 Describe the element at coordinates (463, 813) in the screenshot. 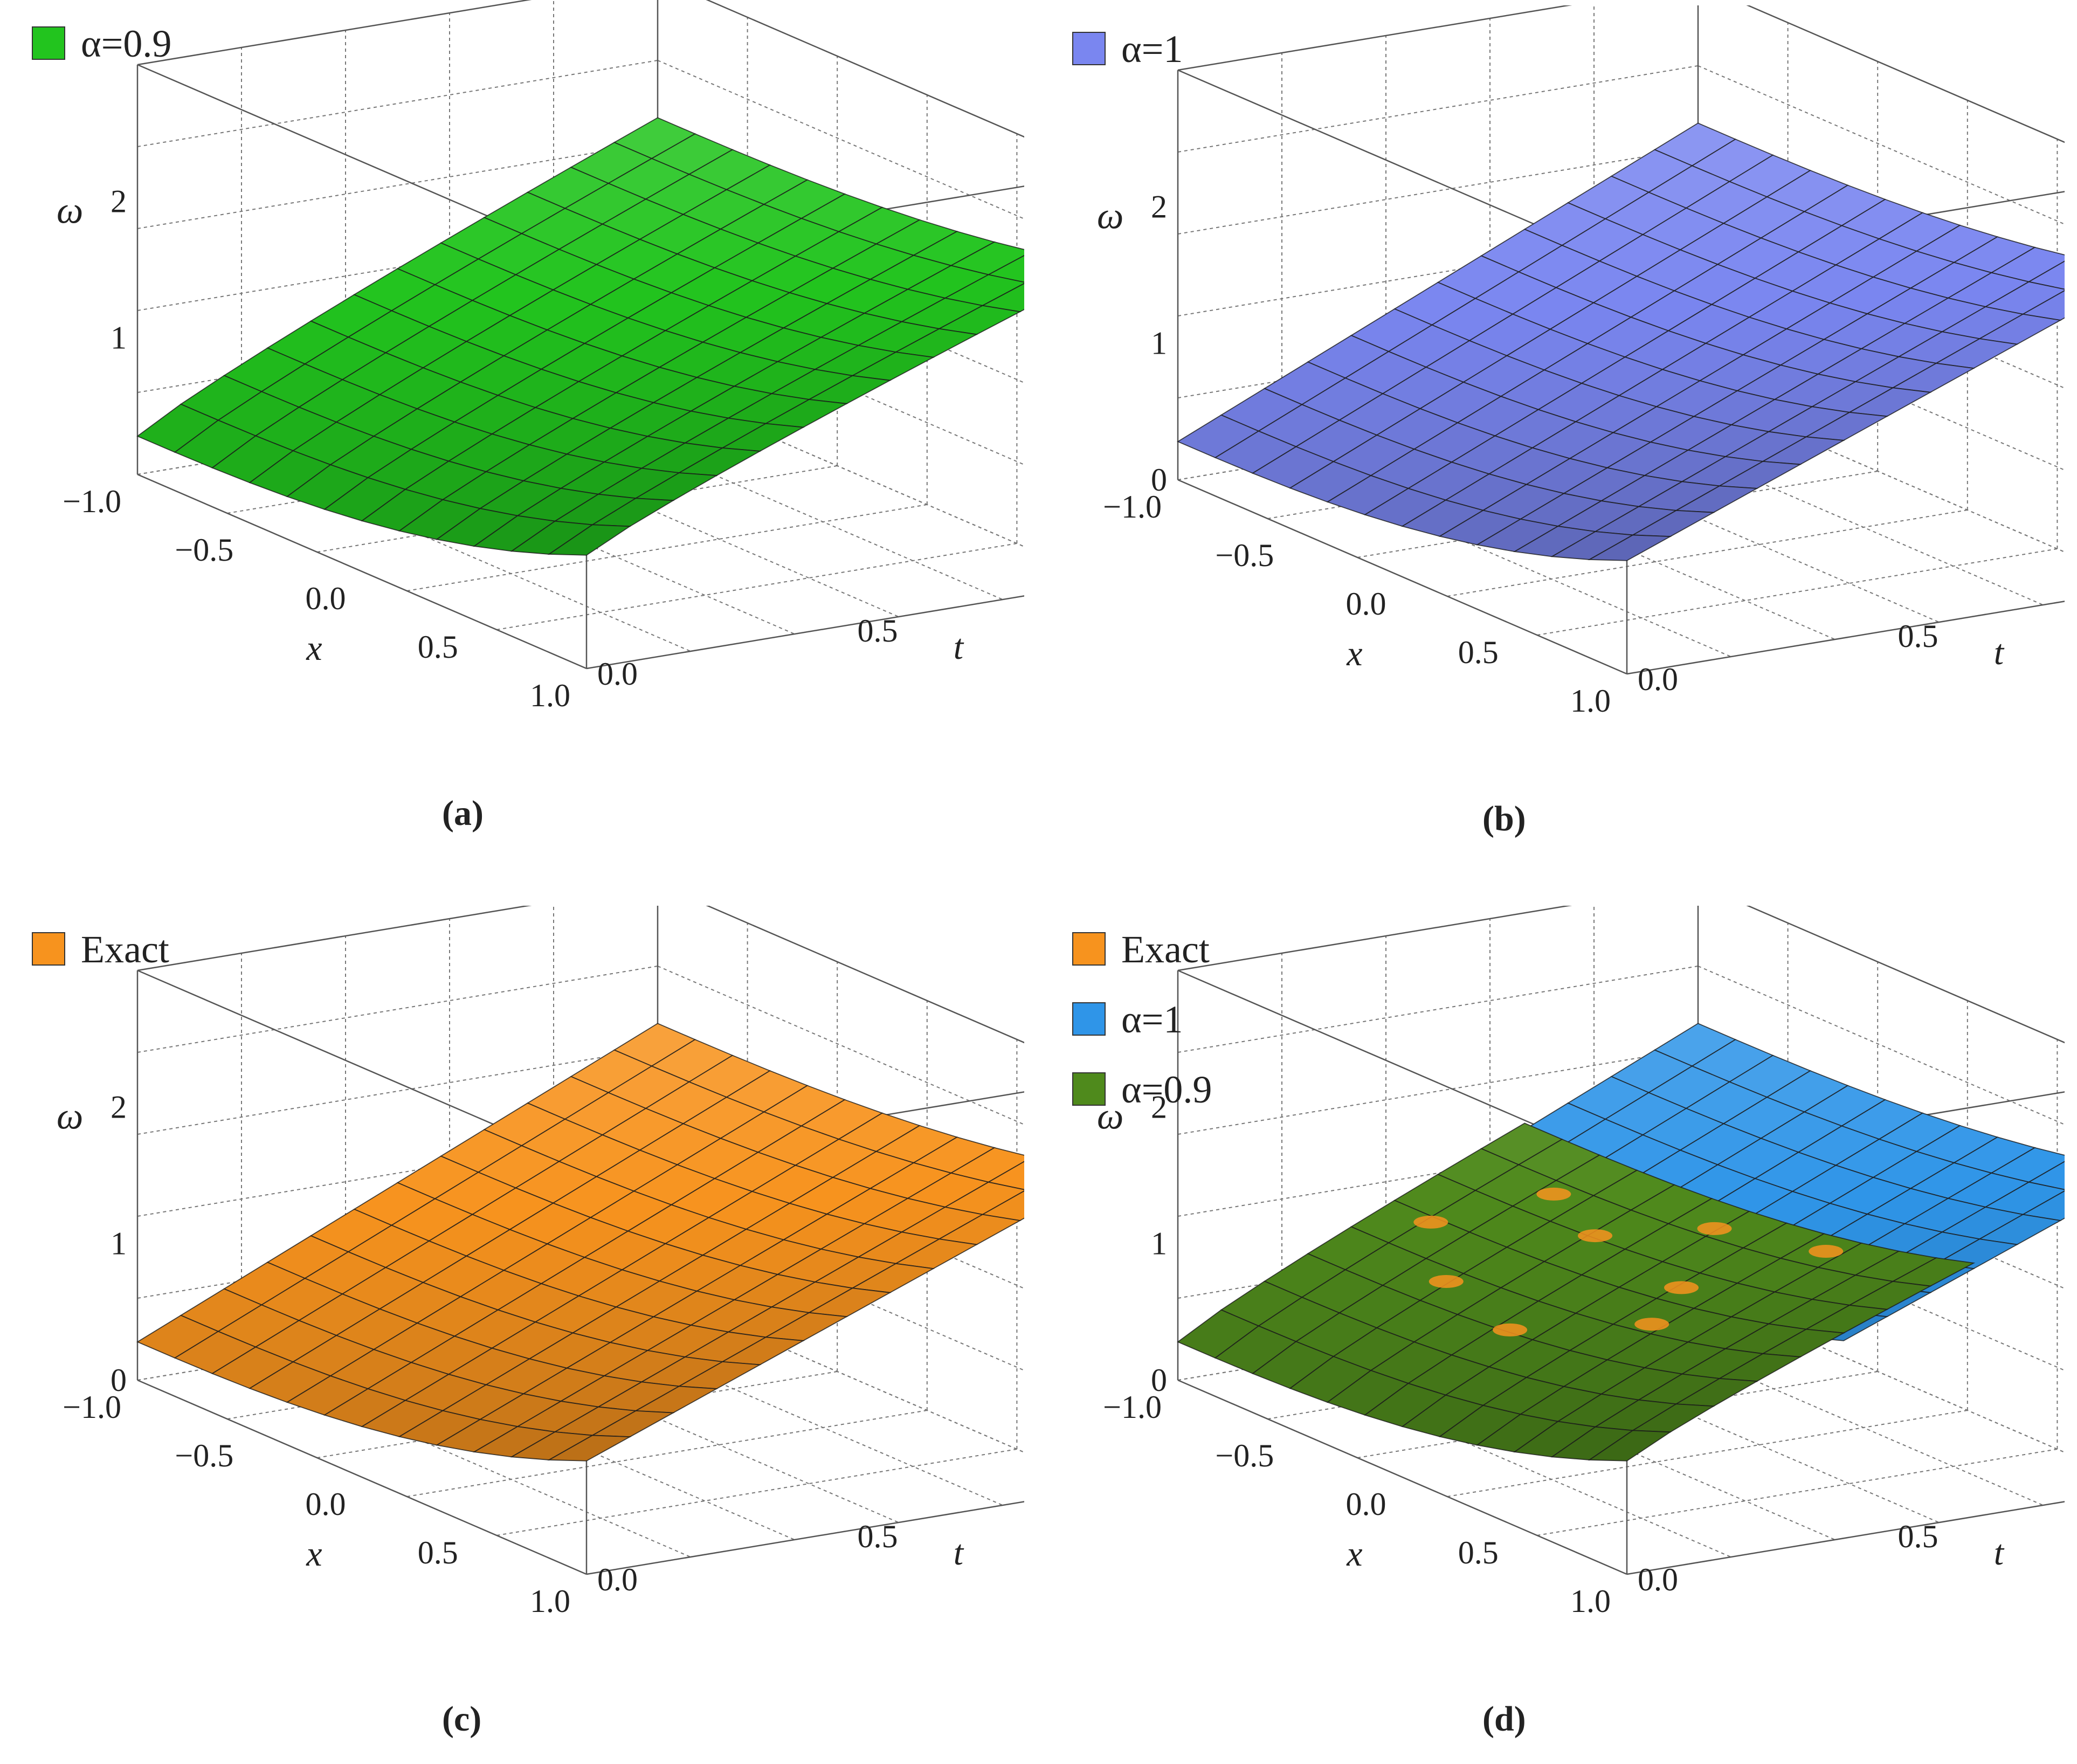

I see `panel-caption: (a)` at that location.